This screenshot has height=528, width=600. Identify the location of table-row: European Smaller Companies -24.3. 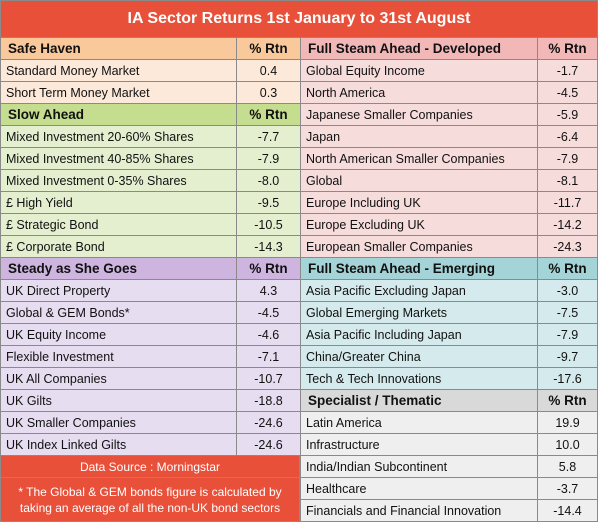
(449, 247).